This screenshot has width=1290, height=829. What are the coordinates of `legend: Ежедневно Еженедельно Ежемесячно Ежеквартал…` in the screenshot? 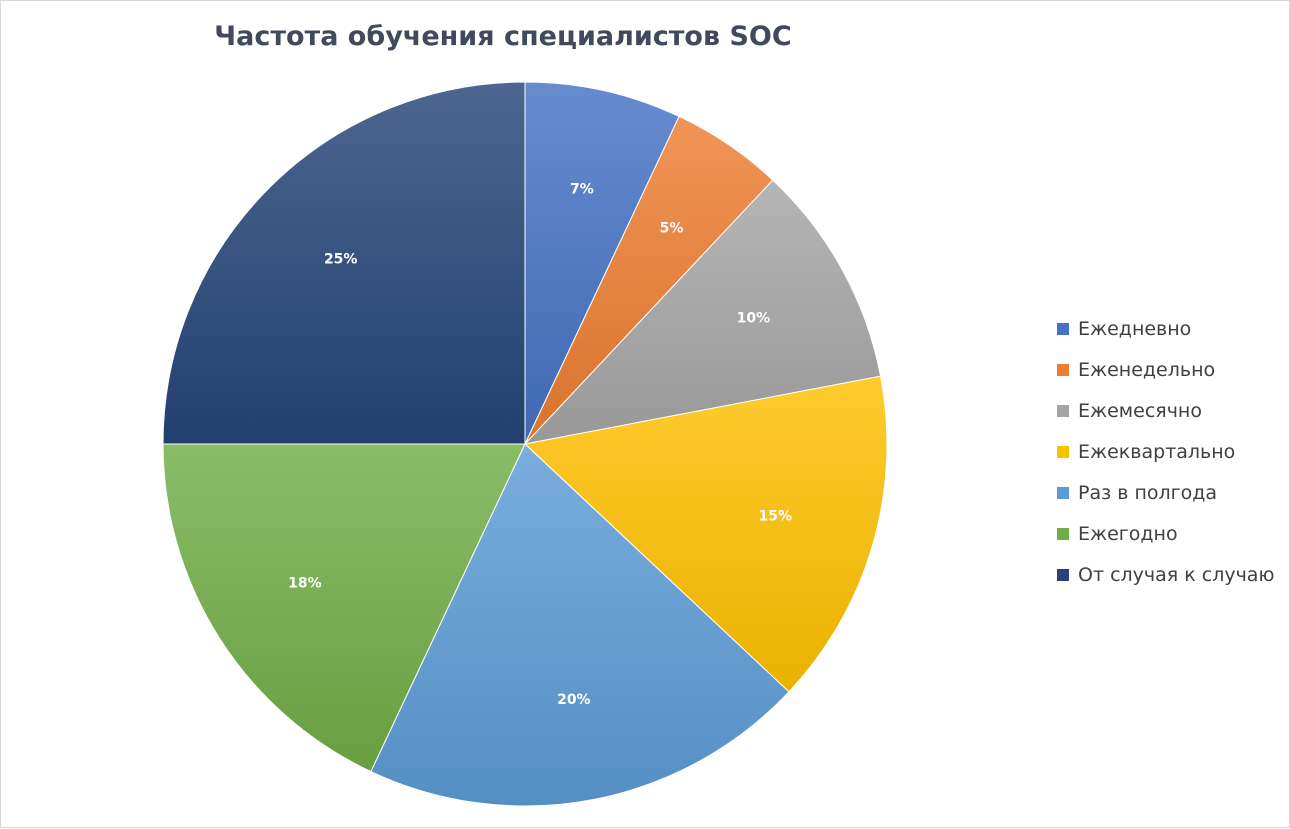 It's located at (1165, 451).